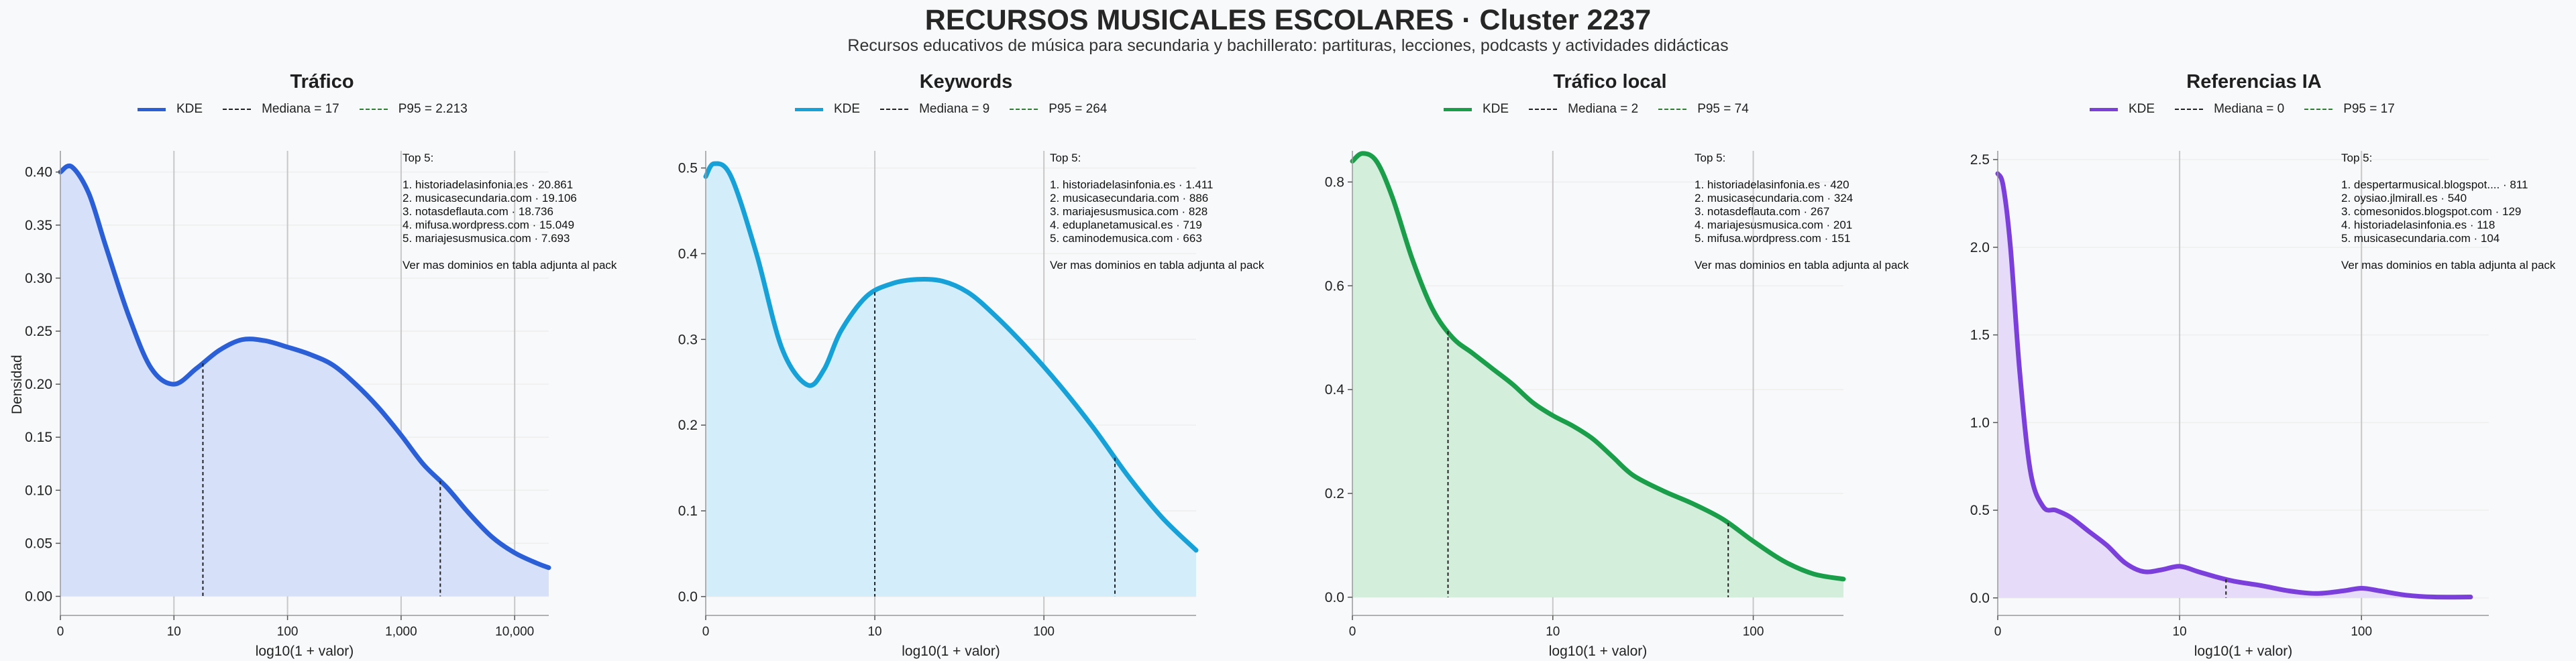 Image resolution: width=2576 pixels, height=661 pixels. I want to click on y-tick-label: 0.20, so click(38, 384).